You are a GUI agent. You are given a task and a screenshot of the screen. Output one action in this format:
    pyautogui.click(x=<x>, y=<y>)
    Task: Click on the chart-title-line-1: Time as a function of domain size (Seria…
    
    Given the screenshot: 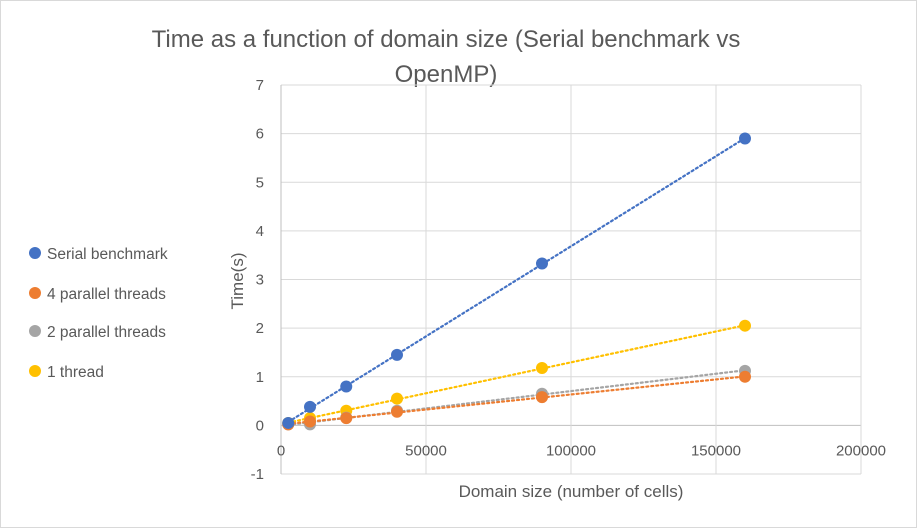 What is the action you would take?
    pyautogui.click(x=446, y=39)
    